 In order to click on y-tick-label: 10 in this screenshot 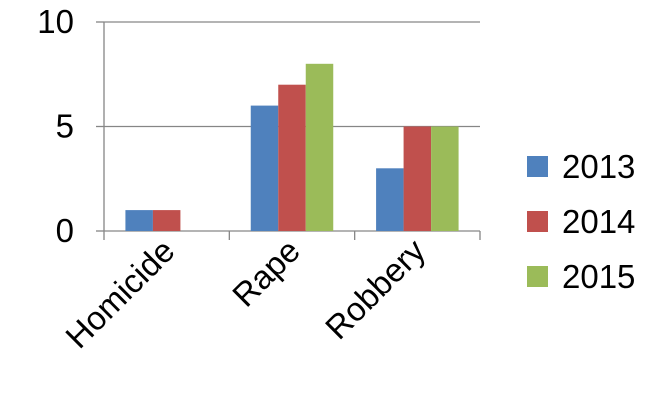, I will do `click(55, 21)`.